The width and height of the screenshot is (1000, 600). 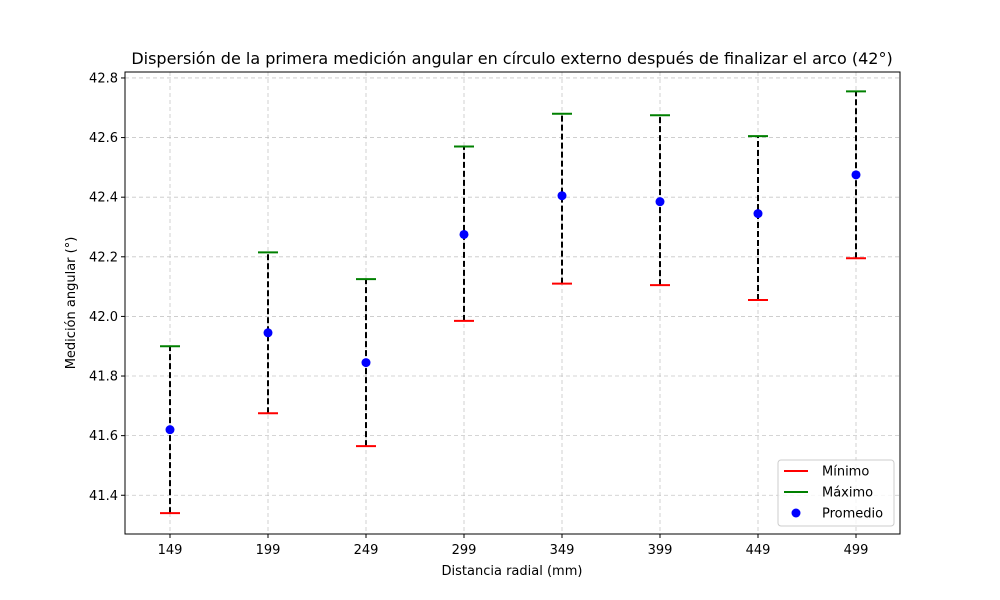 I want to click on x-tick-label: 399, so click(x=660, y=550).